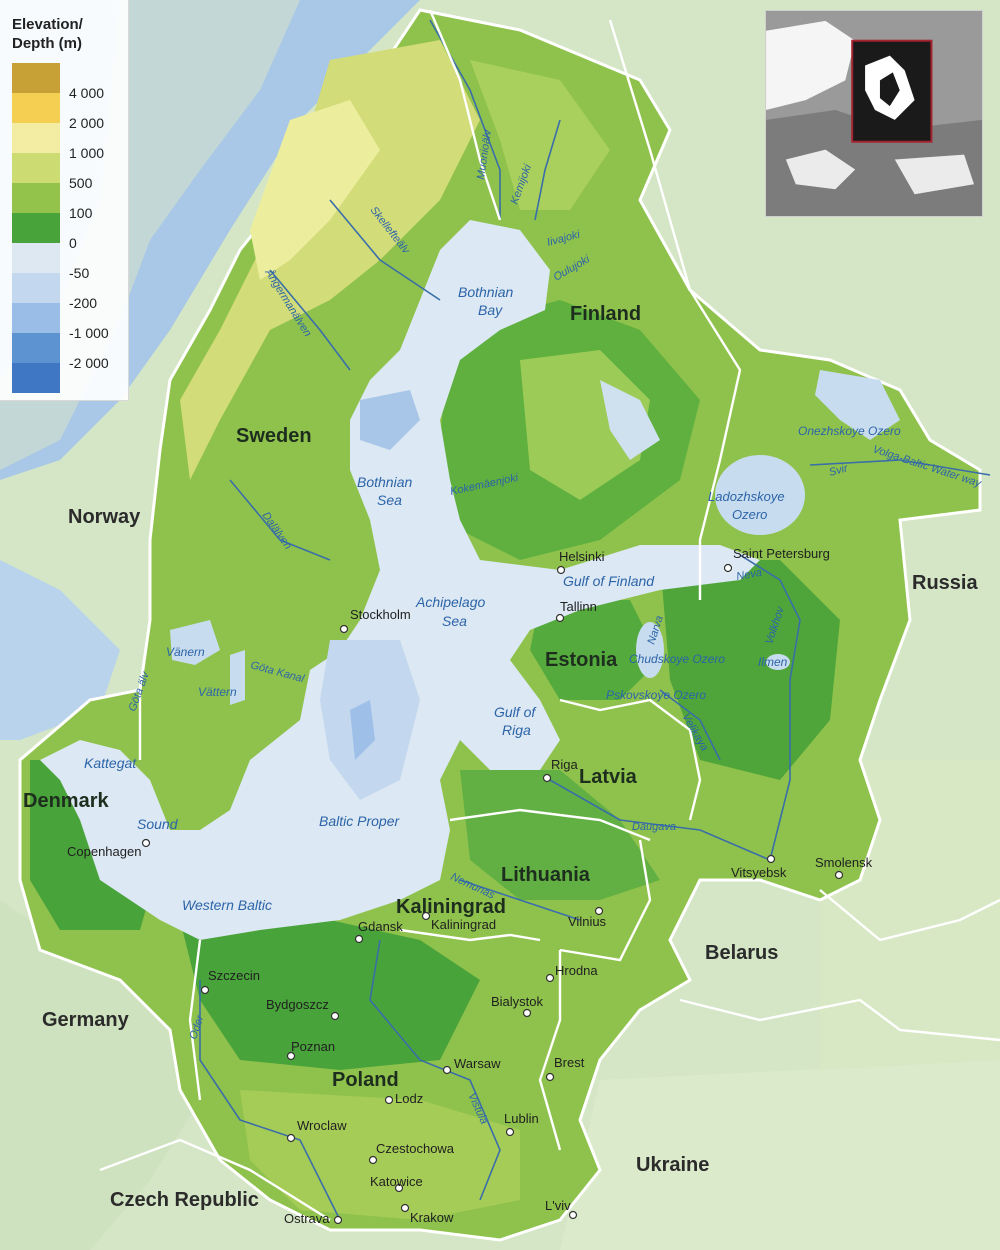 The width and height of the screenshot is (1000, 1250). Describe the element at coordinates (432, 1217) in the screenshot. I see `city-krakow: Krakow` at that location.